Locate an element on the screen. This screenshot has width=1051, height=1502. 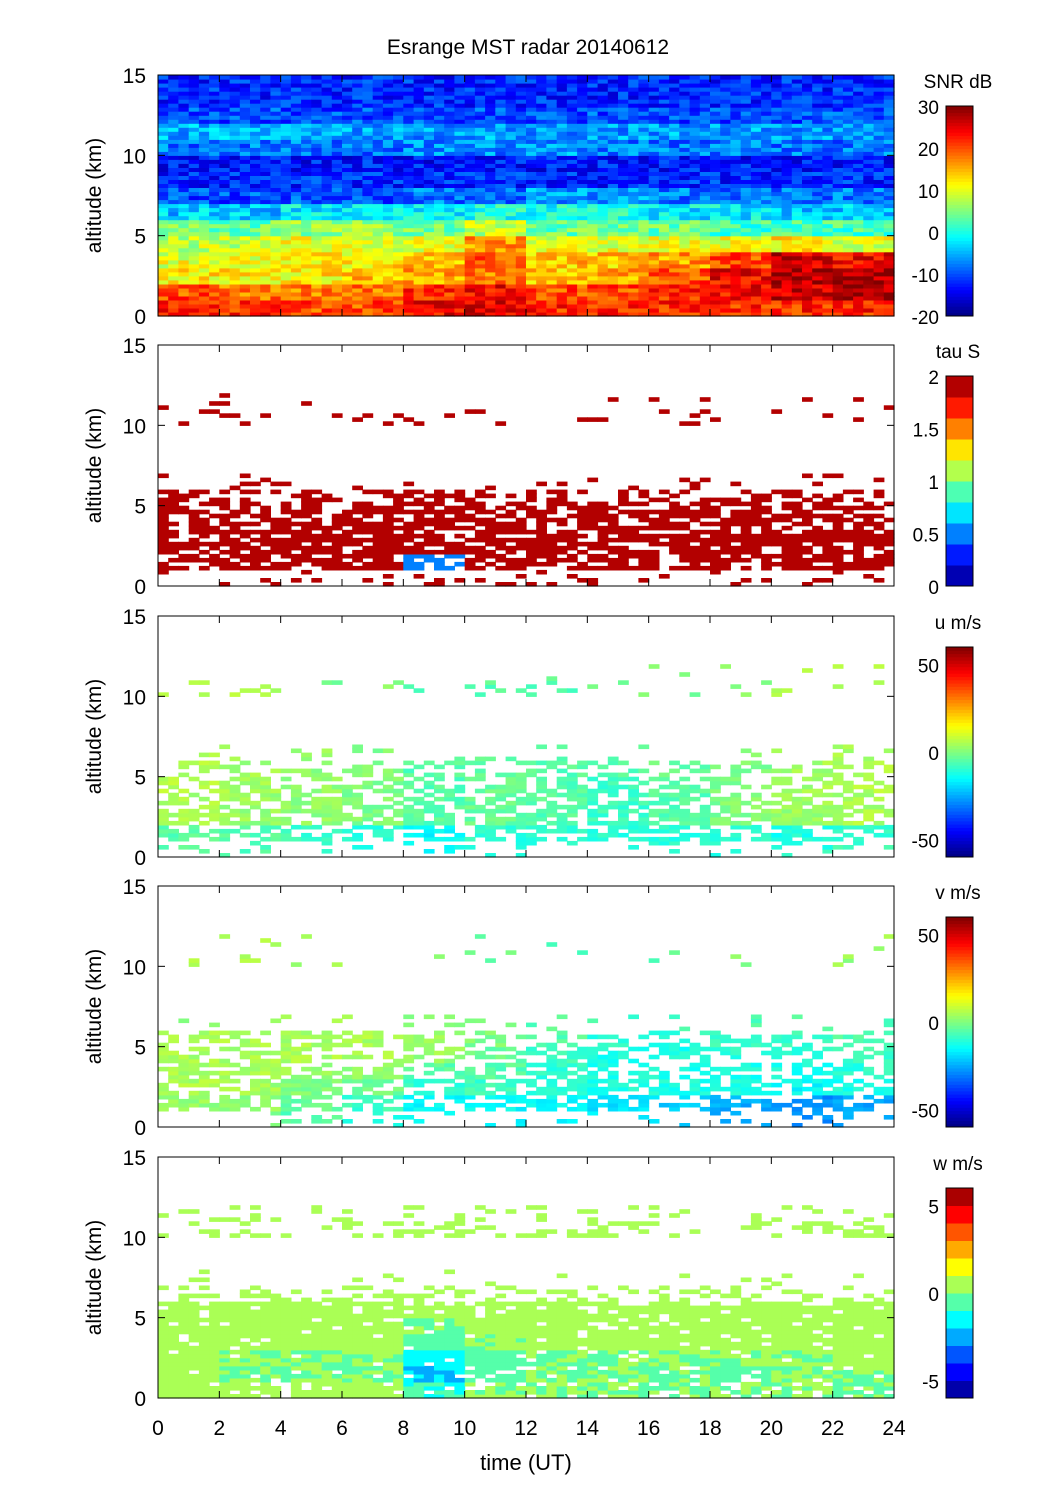
colorbar-tick-label: -20 is located at coordinates (925, 318).